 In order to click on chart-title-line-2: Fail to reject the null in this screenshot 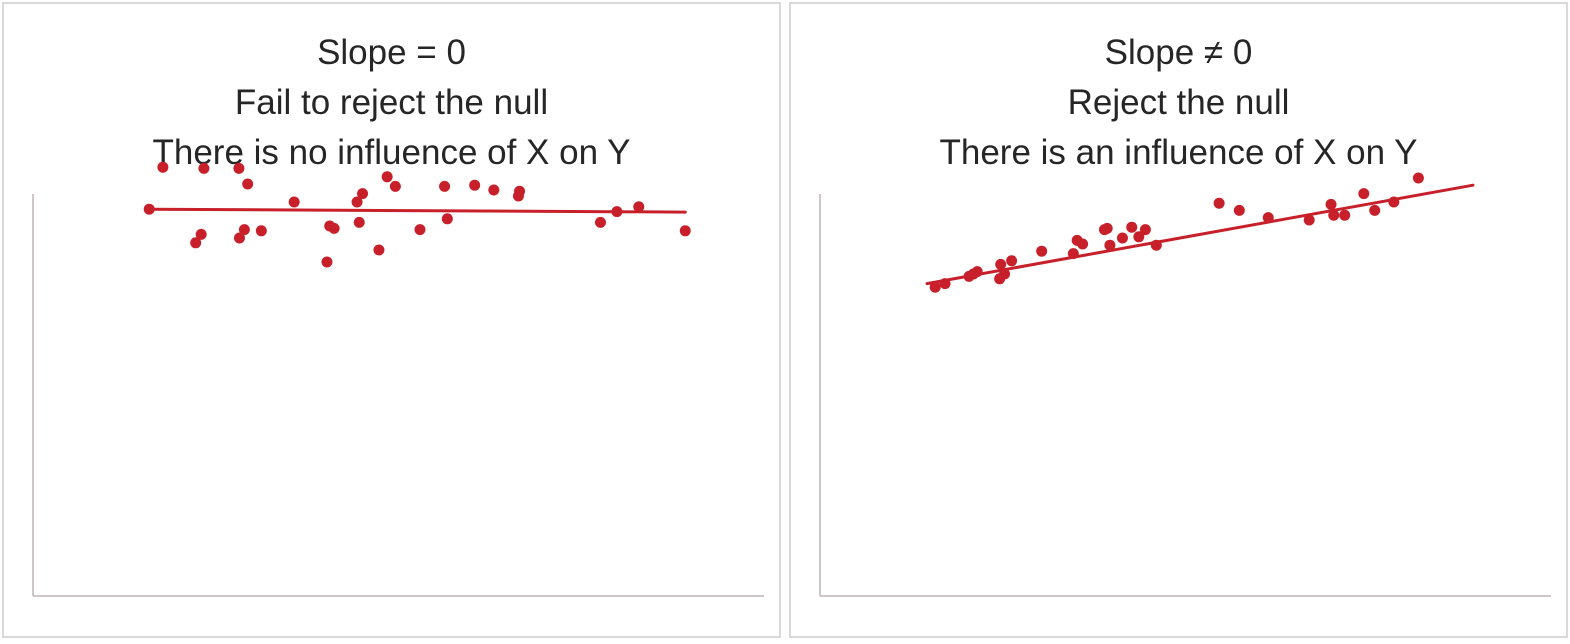, I will do `click(391, 102)`.